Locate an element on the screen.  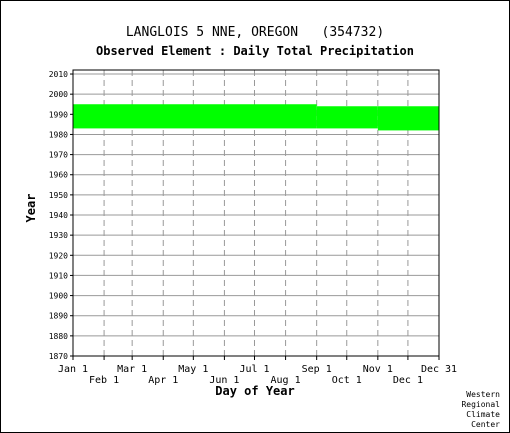
y-tick-label: 2000 is located at coordinates (58, 94).